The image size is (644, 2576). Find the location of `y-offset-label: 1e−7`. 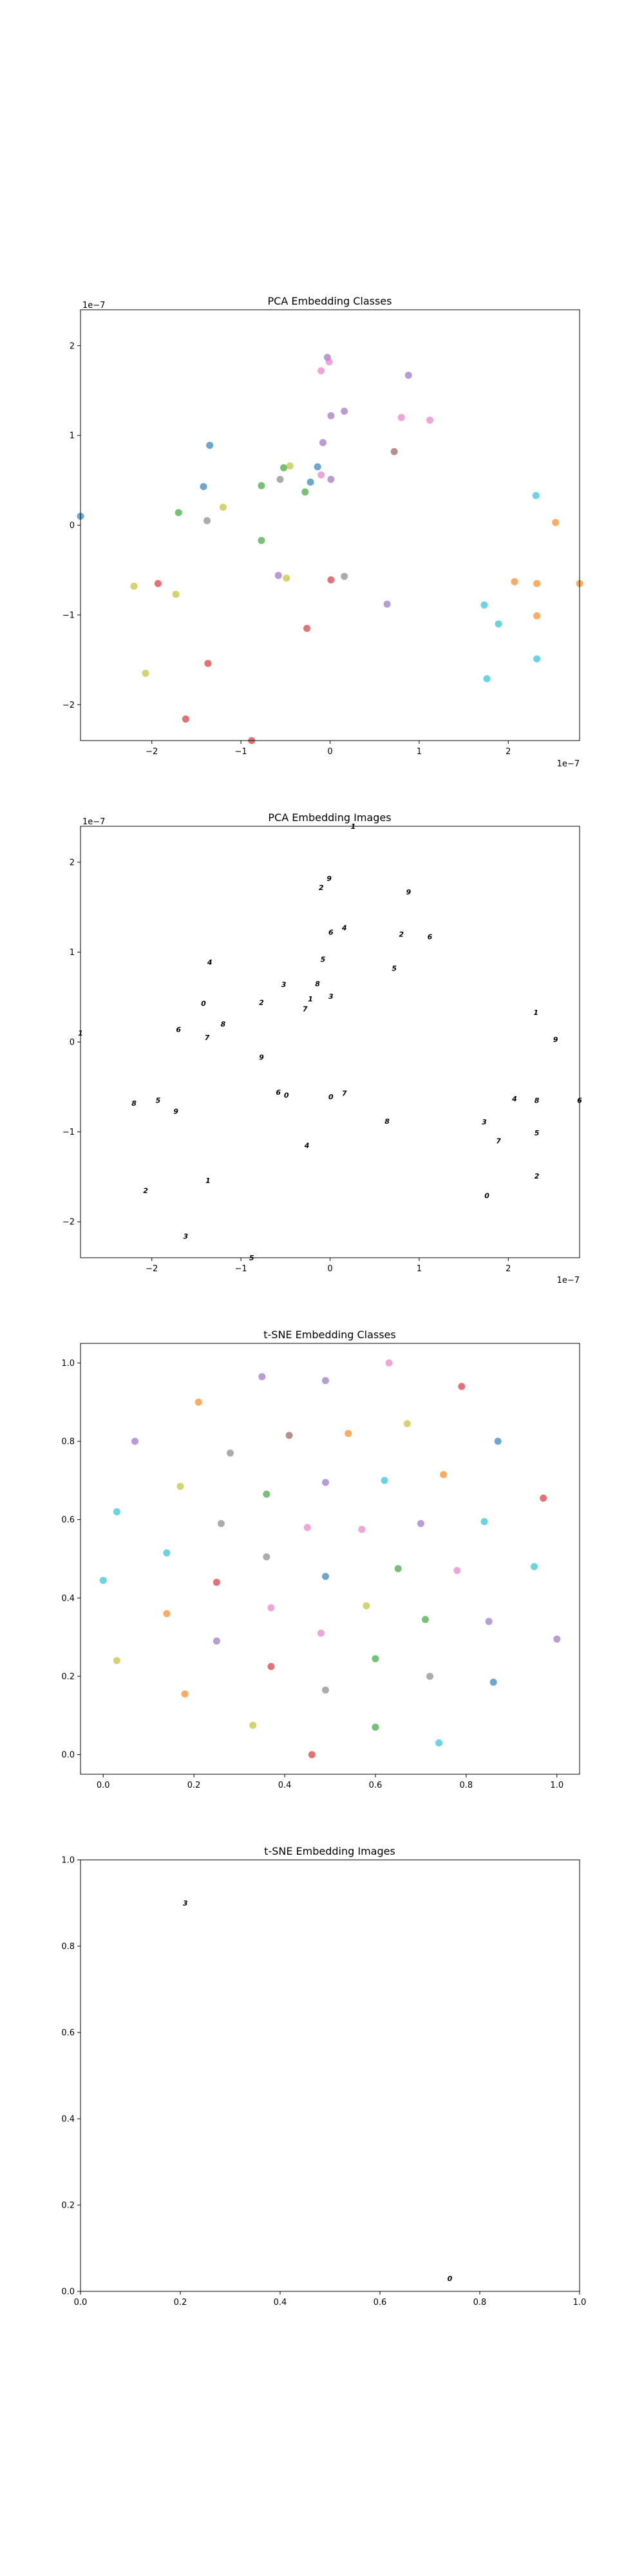

y-offset-label: 1e−7 is located at coordinates (93, 822).